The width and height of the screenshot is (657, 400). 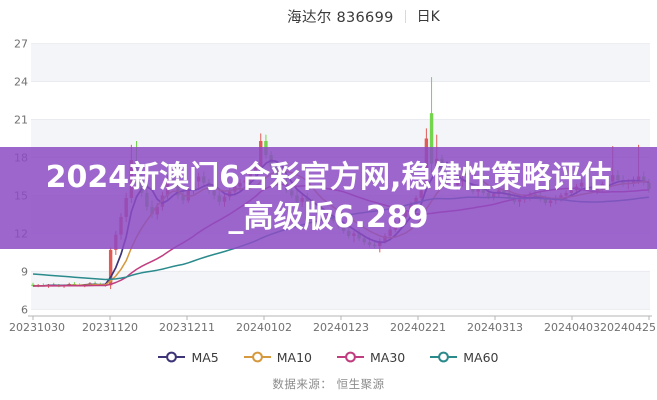 What do you see at coordinates (21, 82) in the screenshot?
I see `svg-text: 24` at bounding box center [21, 82].